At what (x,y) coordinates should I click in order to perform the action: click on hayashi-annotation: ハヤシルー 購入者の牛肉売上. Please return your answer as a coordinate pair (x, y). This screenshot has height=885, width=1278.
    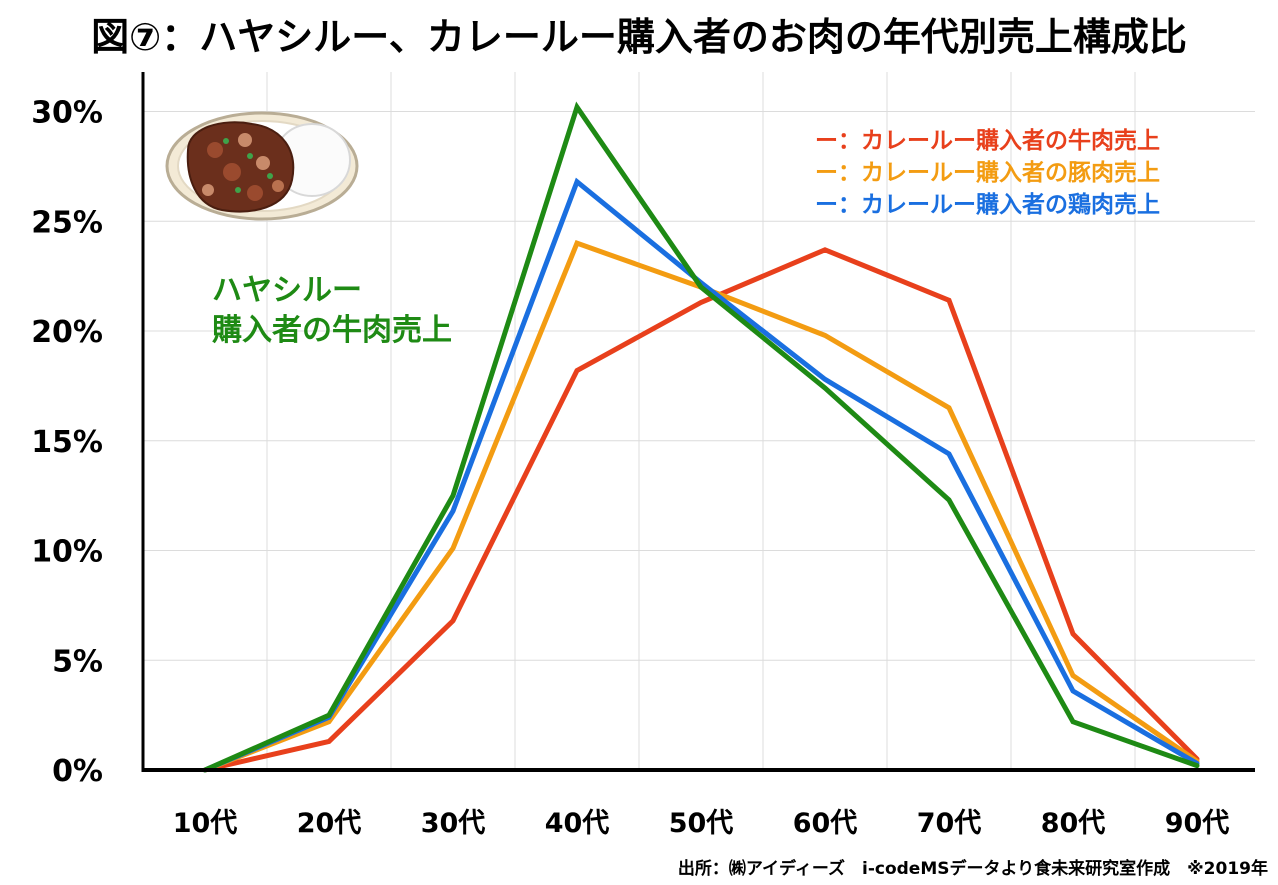
    Looking at the image, I should click on (332, 310).